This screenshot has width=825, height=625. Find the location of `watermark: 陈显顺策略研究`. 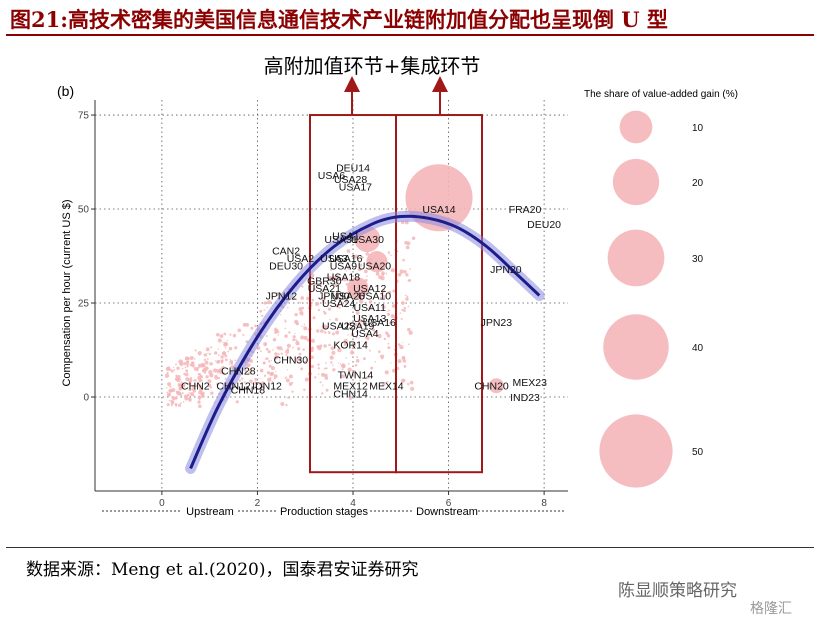

watermark: 陈显顺策略研究 is located at coordinates (677, 591).